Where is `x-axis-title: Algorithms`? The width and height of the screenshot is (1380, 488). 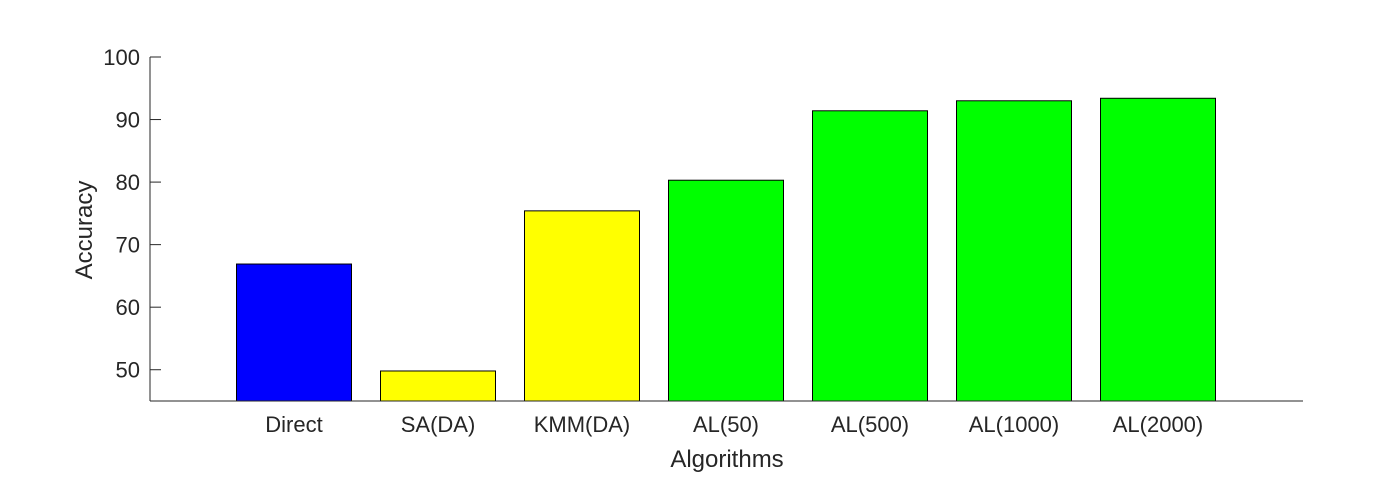
x-axis-title: Algorithms is located at coordinates (726, 459).